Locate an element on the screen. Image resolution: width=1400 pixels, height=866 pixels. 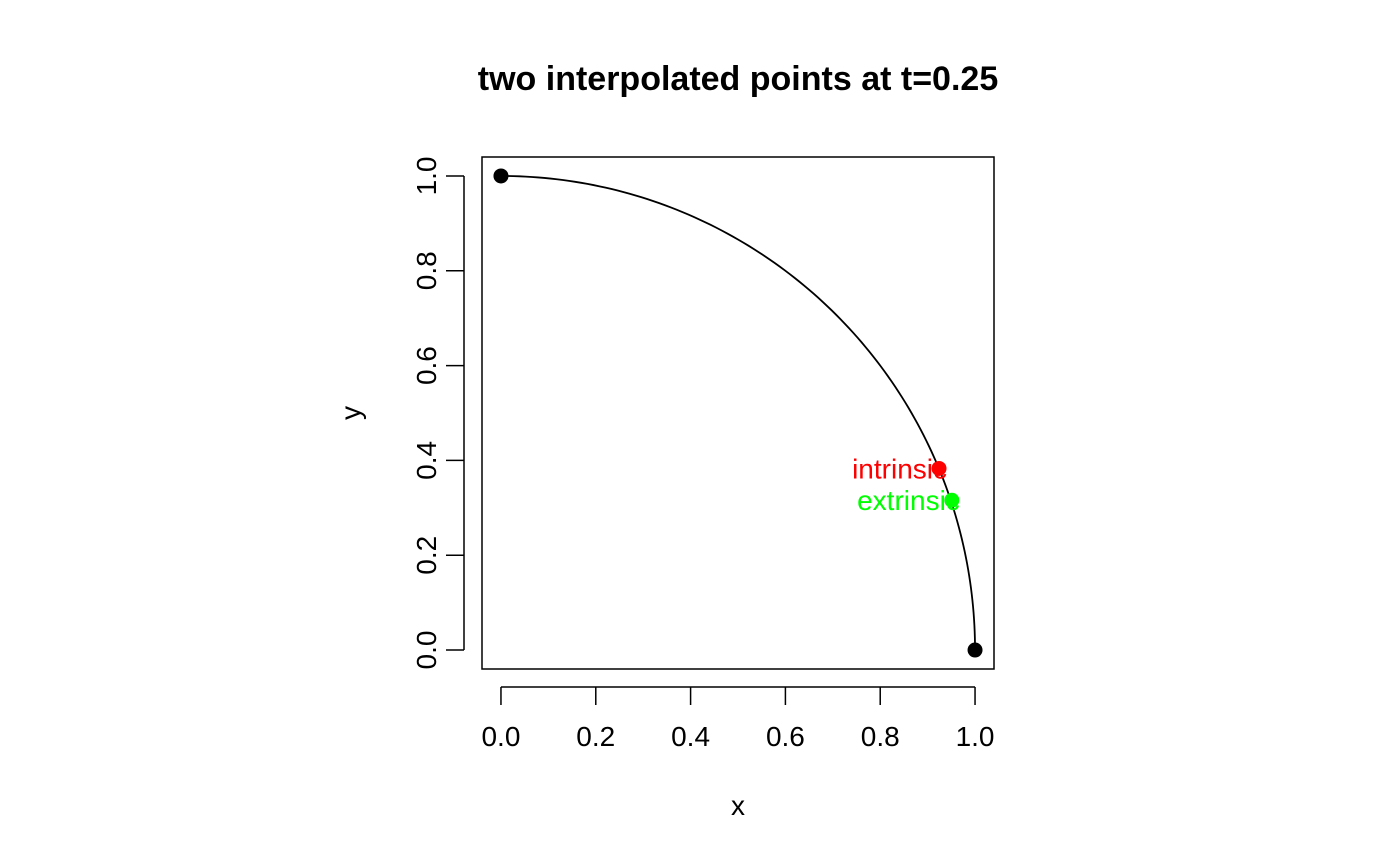
x-axis-label: x is located at coordinates (738, 805).